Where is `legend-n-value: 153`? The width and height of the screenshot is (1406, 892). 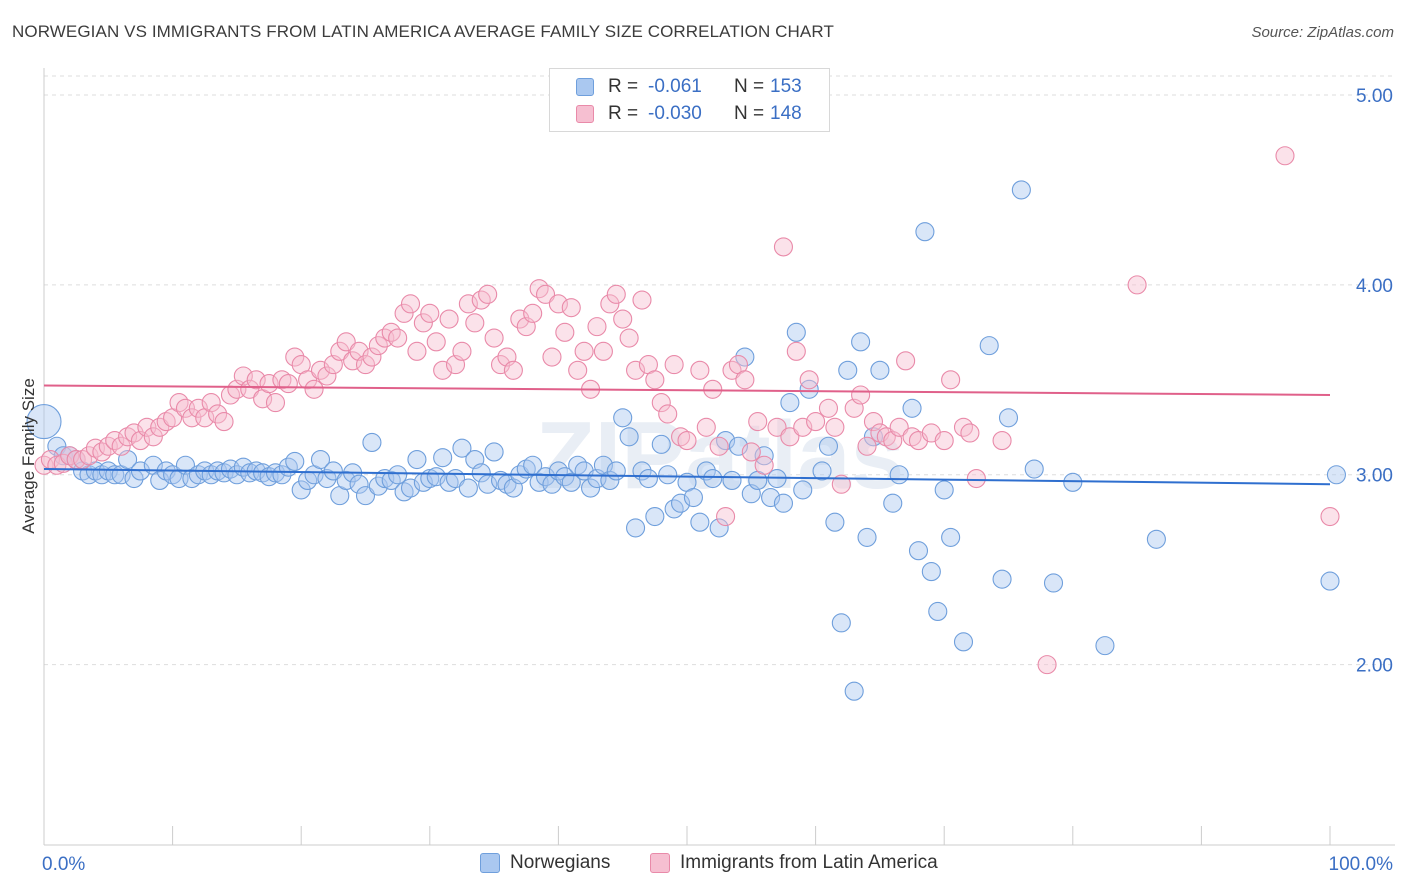
legend-n-value: 153 is located at coordinates (786, 86).